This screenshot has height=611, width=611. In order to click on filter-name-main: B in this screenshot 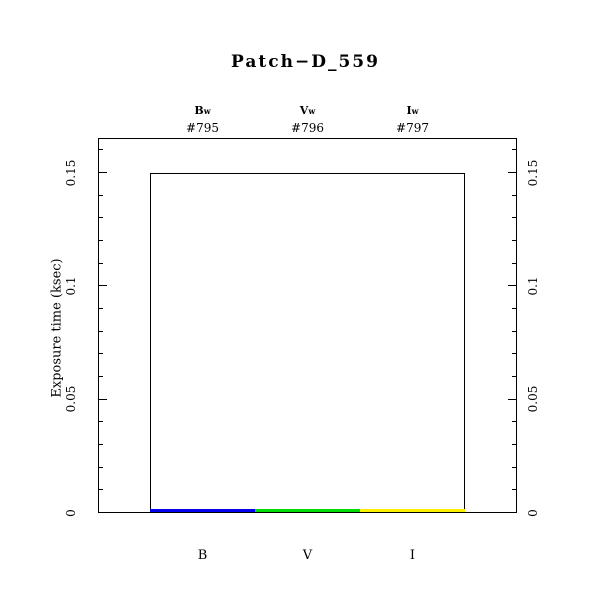, I will do `click(199, 110)`.